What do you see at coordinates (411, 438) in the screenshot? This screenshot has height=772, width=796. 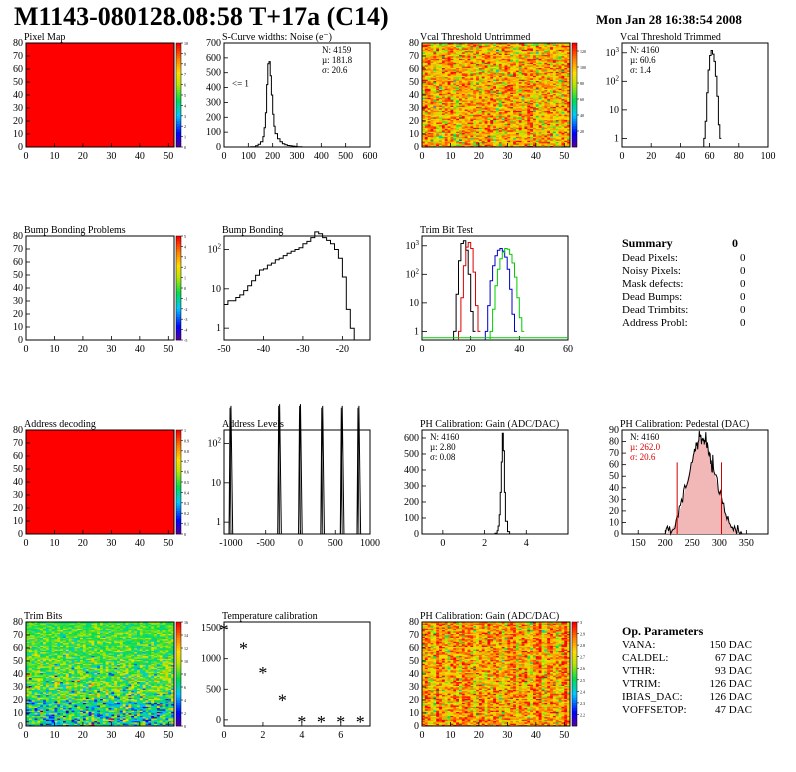 I see `y-tick-label: 600` at bounding box center [411, 438].